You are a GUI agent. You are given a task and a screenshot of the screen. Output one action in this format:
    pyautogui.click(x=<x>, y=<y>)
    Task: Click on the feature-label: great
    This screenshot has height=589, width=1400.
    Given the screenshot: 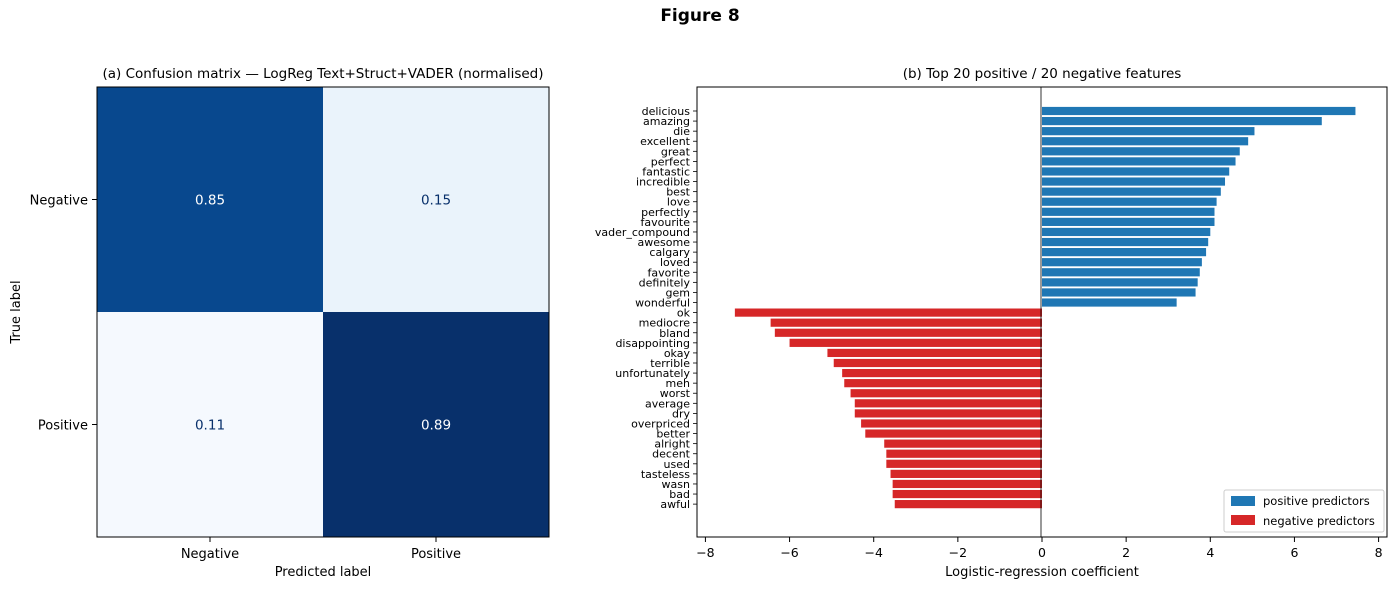 What is the action you would take?
    pyautogui.click(x=676, y=151)
    